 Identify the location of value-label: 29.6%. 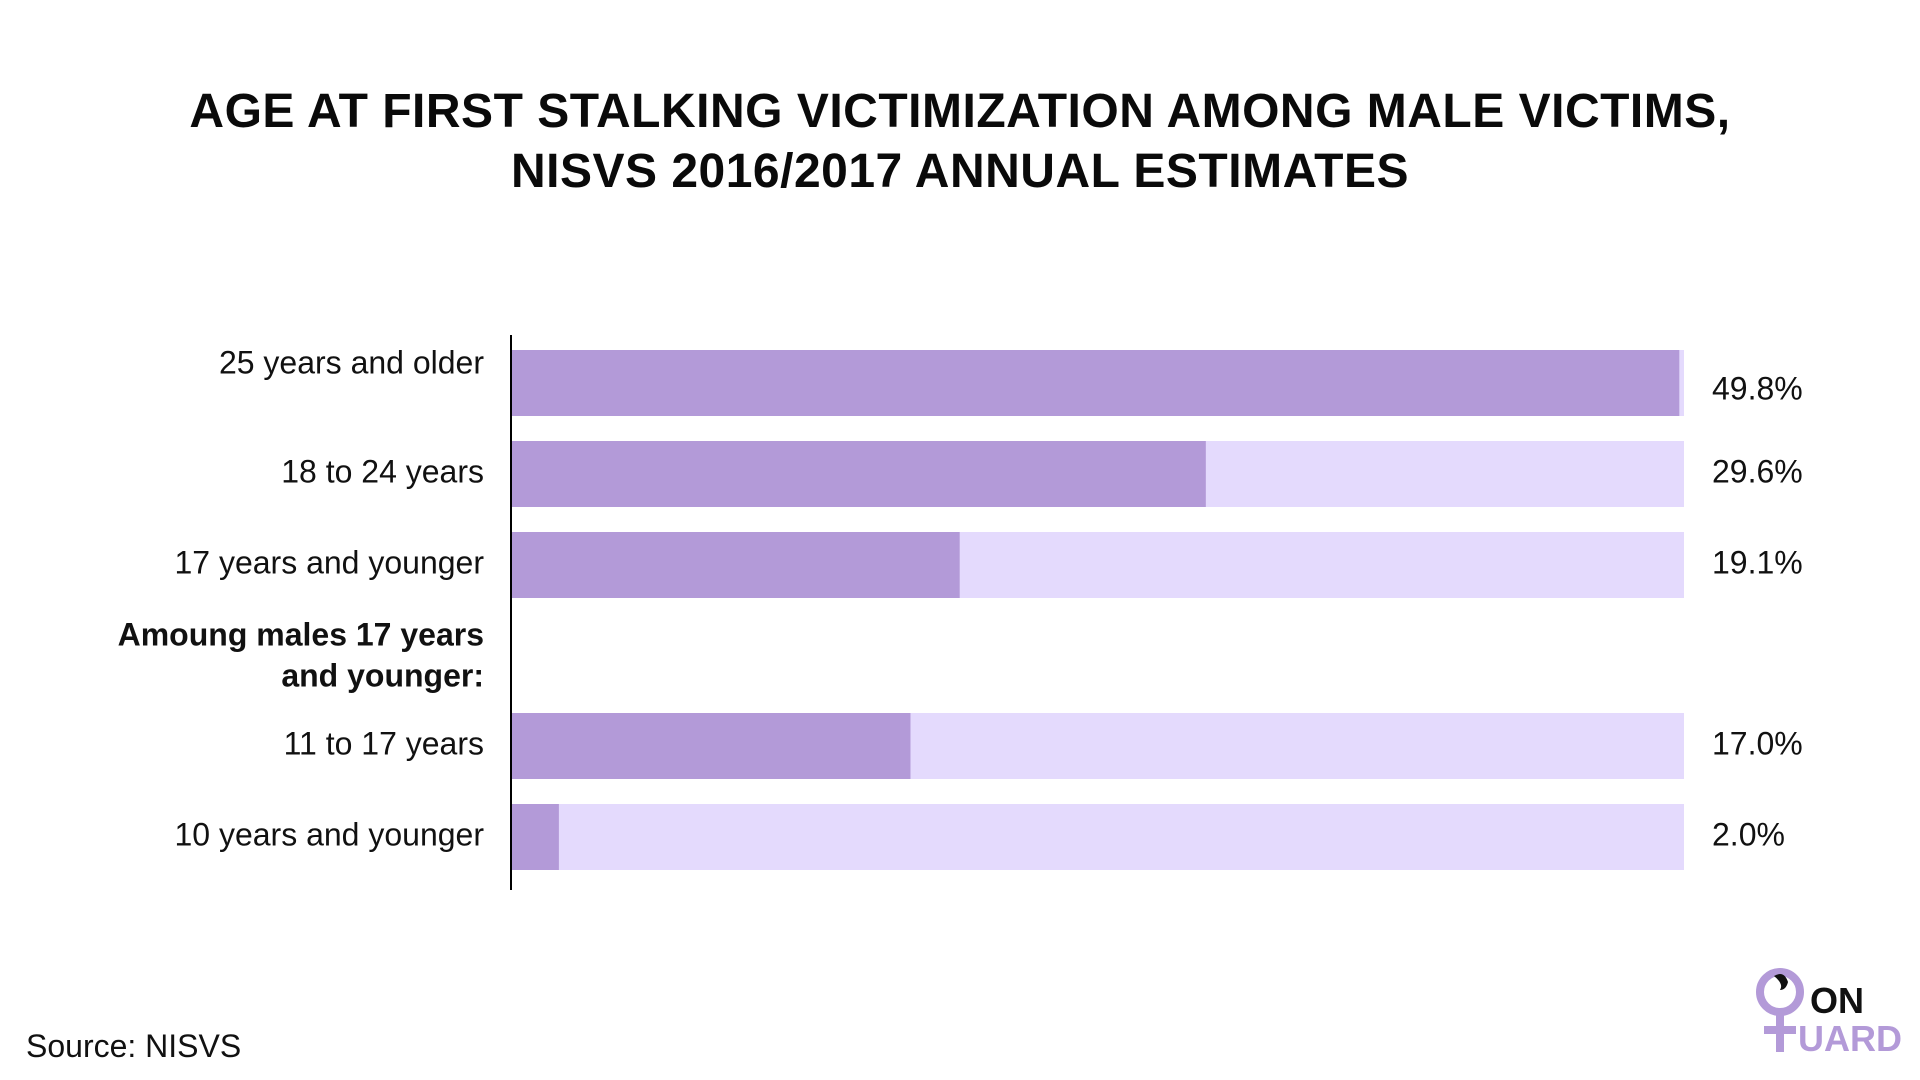
(1757, 471).